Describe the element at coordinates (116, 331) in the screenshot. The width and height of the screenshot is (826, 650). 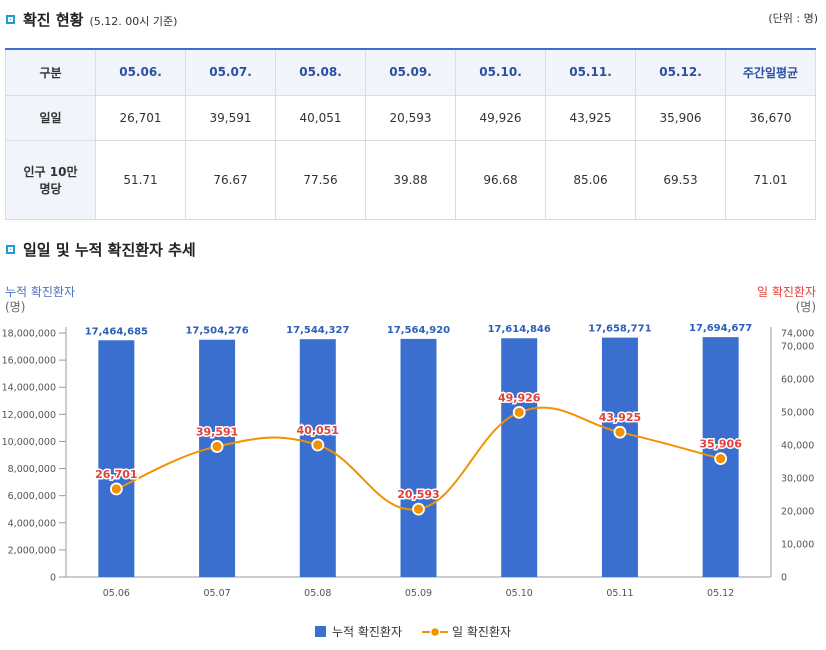
I see `bar-value-label: 17,464,685` at that location.